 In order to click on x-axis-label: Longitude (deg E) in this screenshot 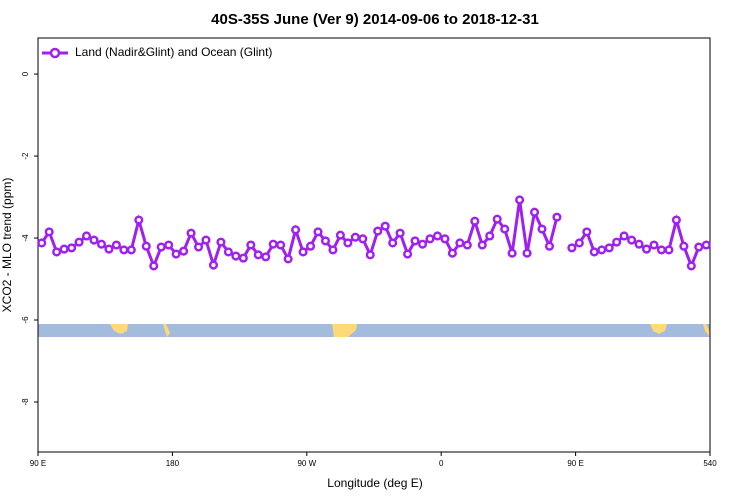, I will do `click(374, 483)`.